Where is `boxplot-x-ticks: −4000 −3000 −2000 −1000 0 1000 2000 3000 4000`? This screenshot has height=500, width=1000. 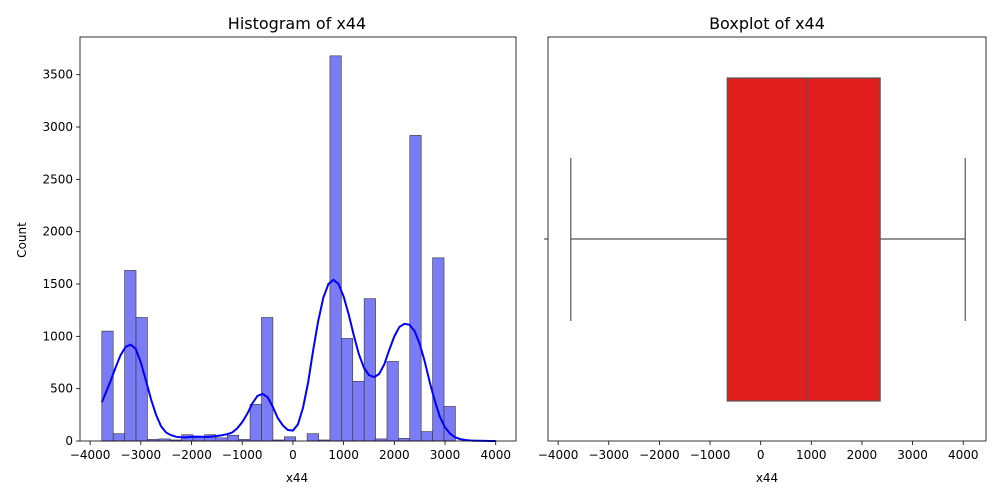
boxplot-x-ticks: −4000 −3000 −2000 −1000 0 1000 2000 3000 4000 is located at coordinates (758, 451).